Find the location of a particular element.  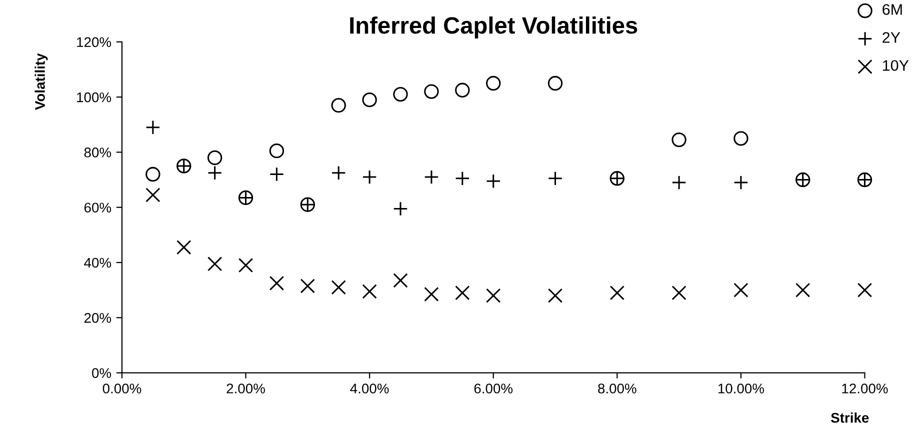

x-tick-label: 12.00% is located at coordinates (865, 389).